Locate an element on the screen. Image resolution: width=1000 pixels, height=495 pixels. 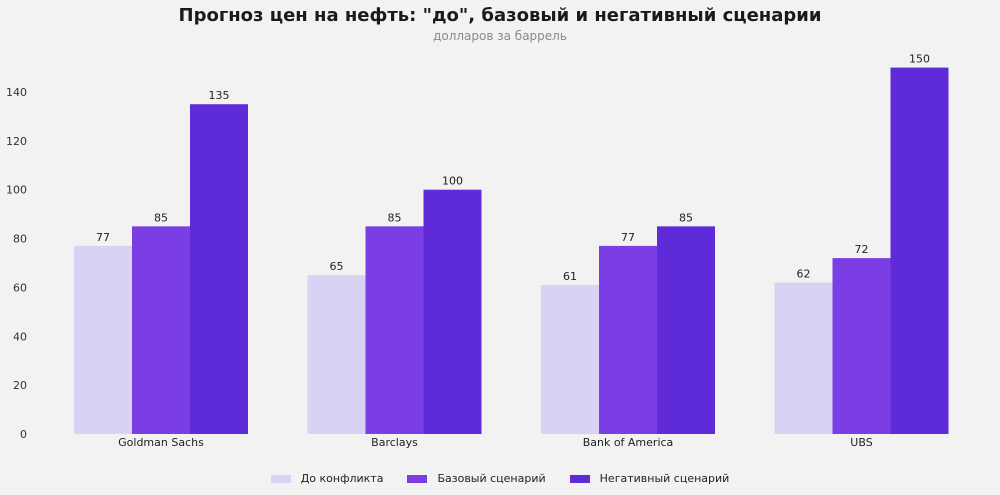
legend-item: Базовый сценарий is located at coordinates (476, 478).